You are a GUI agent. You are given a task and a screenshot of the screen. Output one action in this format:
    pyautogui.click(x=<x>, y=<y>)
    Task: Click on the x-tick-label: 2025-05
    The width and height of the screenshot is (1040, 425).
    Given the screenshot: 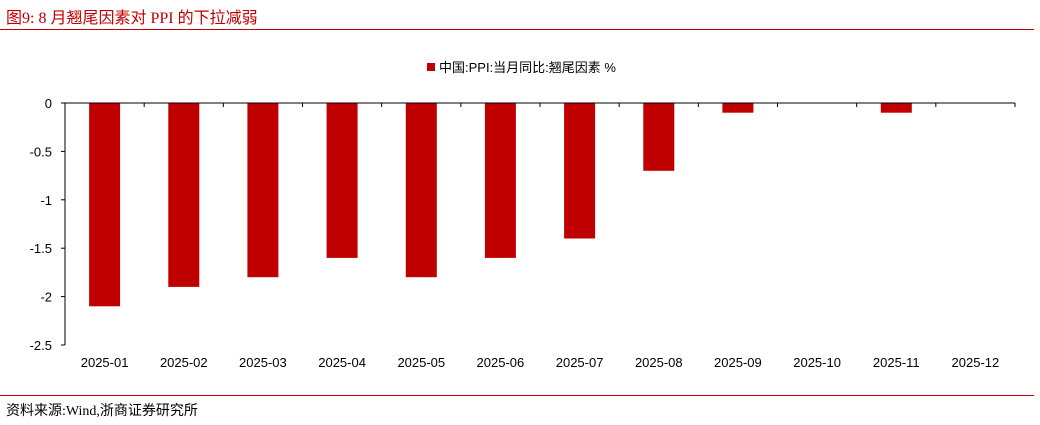 What is the action you would take?
    pyautogui.click(x=421, y=362)
    